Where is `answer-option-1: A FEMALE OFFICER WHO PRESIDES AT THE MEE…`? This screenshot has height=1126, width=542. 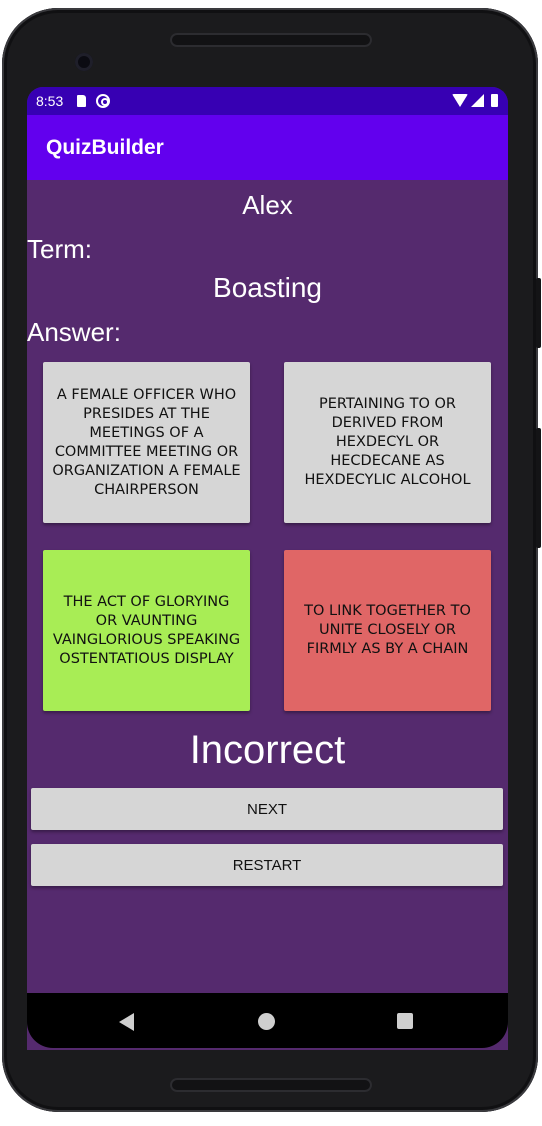
answer-option-1: A FEMALE OFFICER WHO PRESIDES AT THE MEE… is located at coordinates (146, 442).